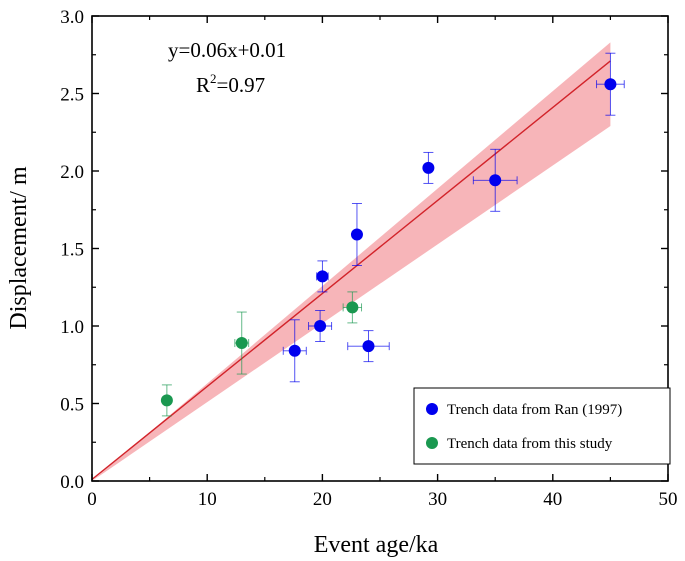 The image size is (685, 561). I want to click on y-tick-label: 3.0, so click(72, 17).